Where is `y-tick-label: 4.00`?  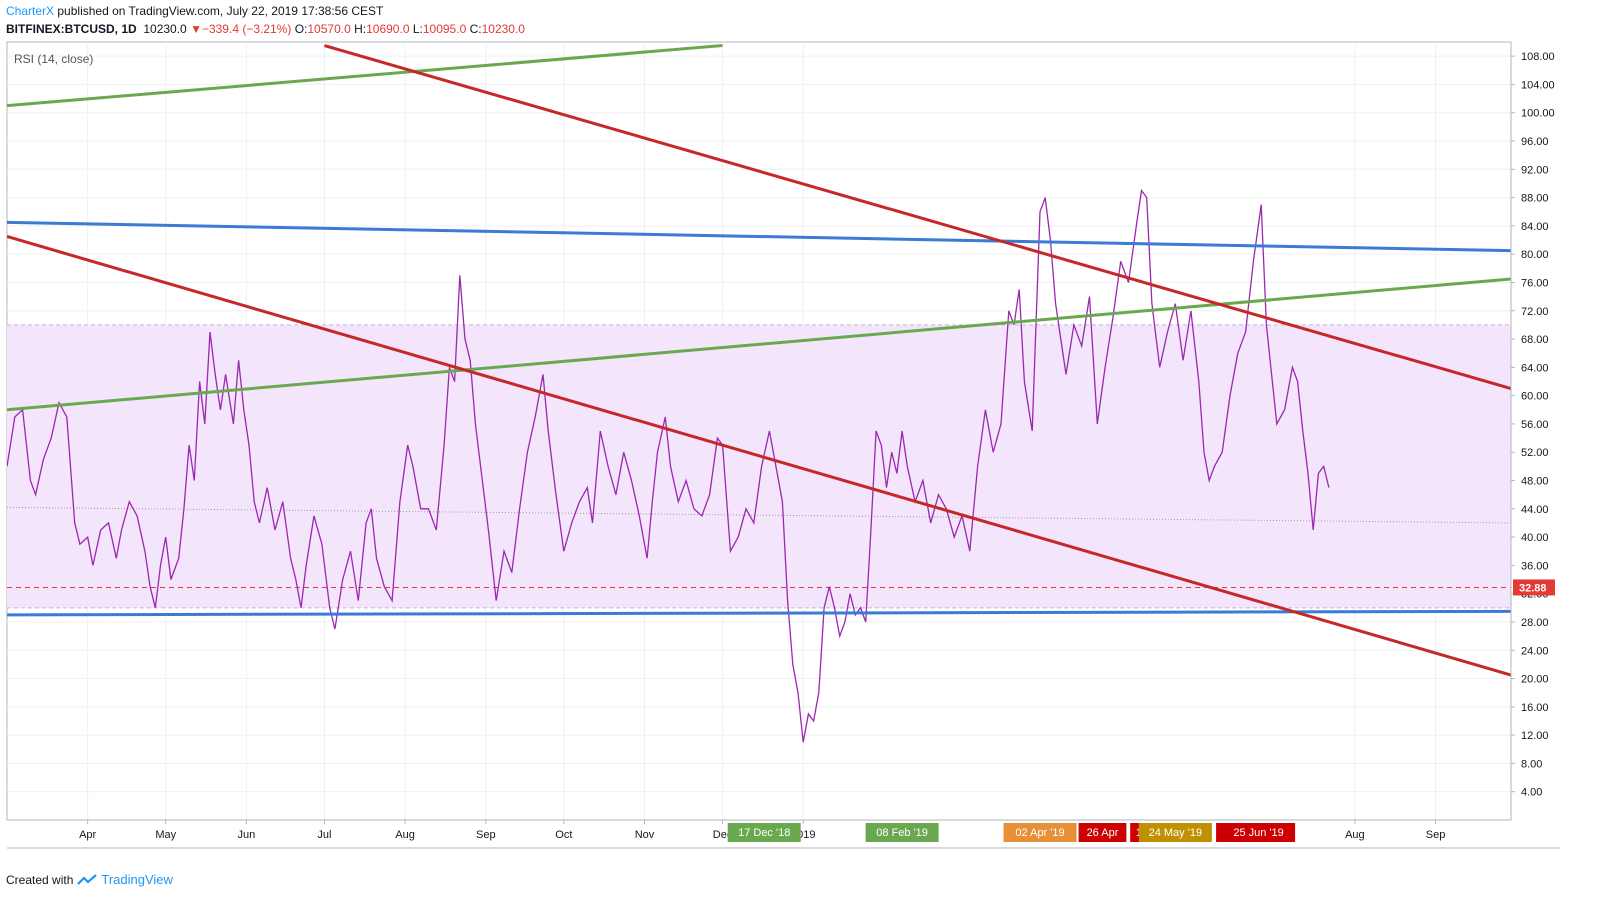 y-tick-label: 4.00 is located at coordinates (1531, 793).